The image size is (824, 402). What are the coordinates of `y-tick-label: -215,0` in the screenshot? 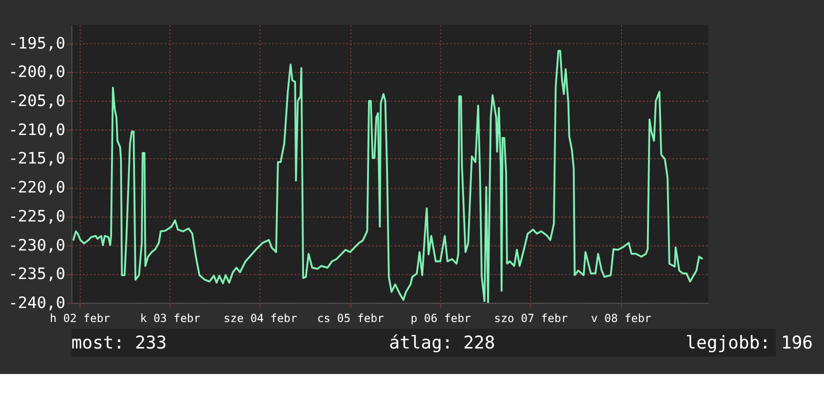 It's located at (37, 158).